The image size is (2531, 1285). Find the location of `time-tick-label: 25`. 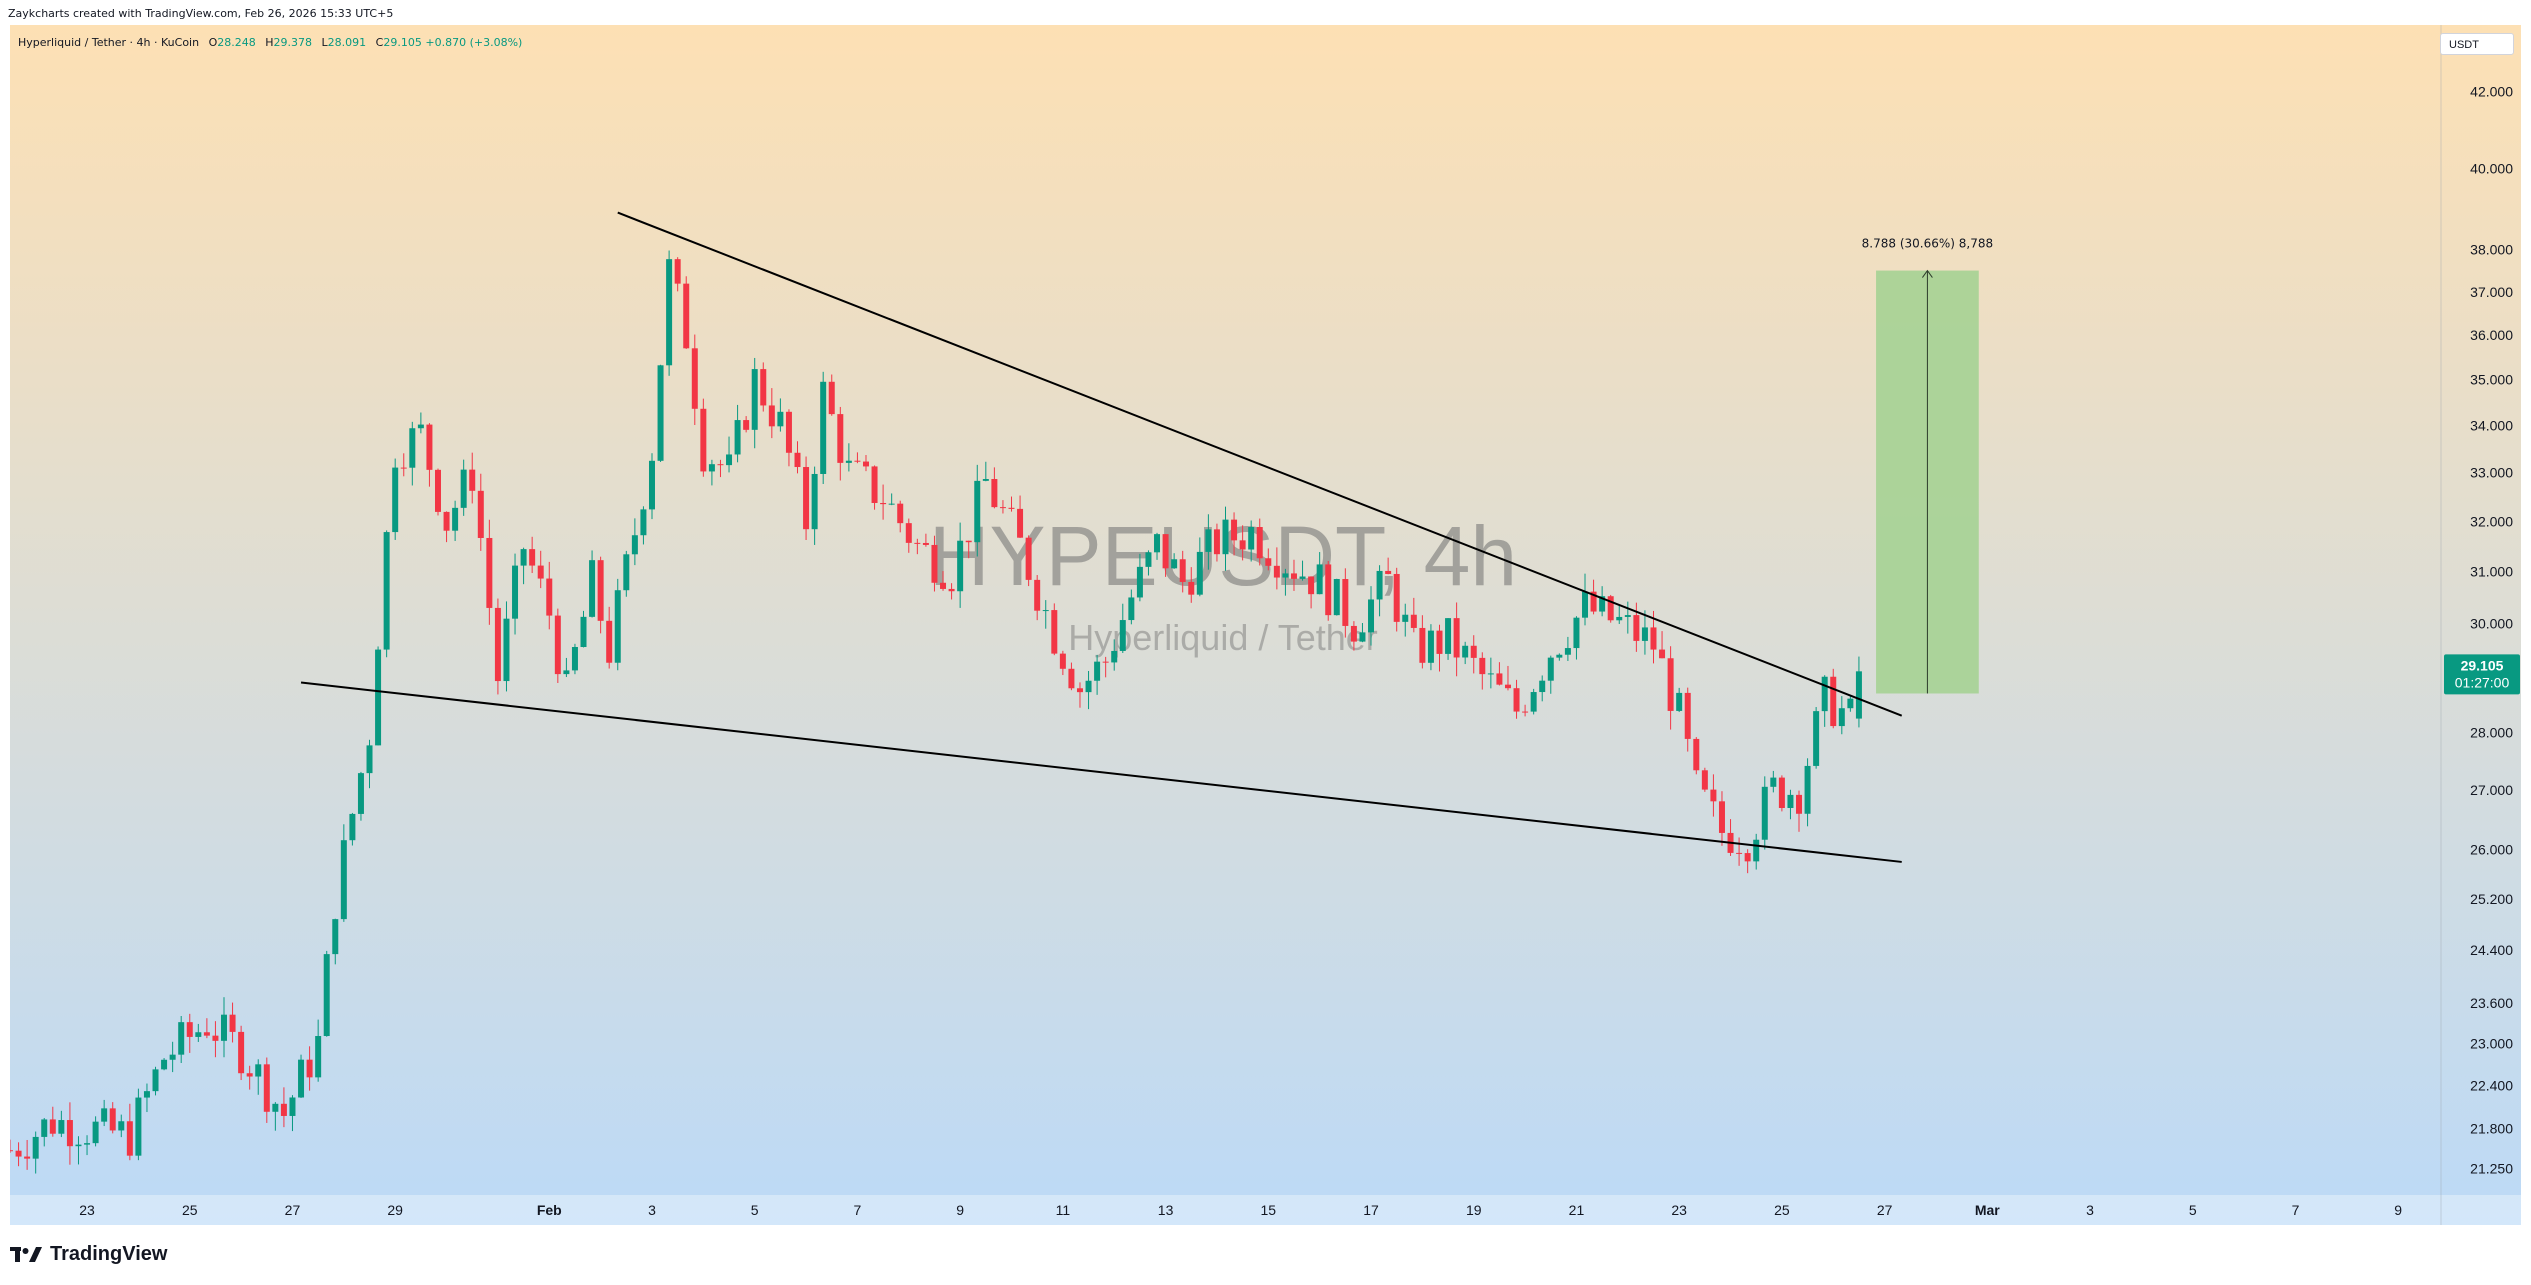

time-tick-label: 25 is located at coordinates (190, 1210).